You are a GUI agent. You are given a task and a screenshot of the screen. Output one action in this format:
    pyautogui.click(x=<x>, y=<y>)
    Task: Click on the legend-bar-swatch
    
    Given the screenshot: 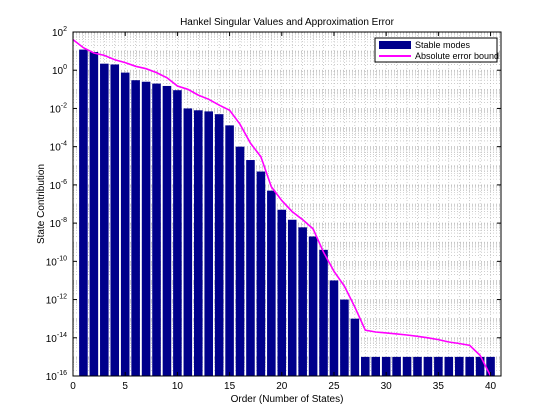 What is the action you would take?
    pyautogui.click(x=395, y=45)
    